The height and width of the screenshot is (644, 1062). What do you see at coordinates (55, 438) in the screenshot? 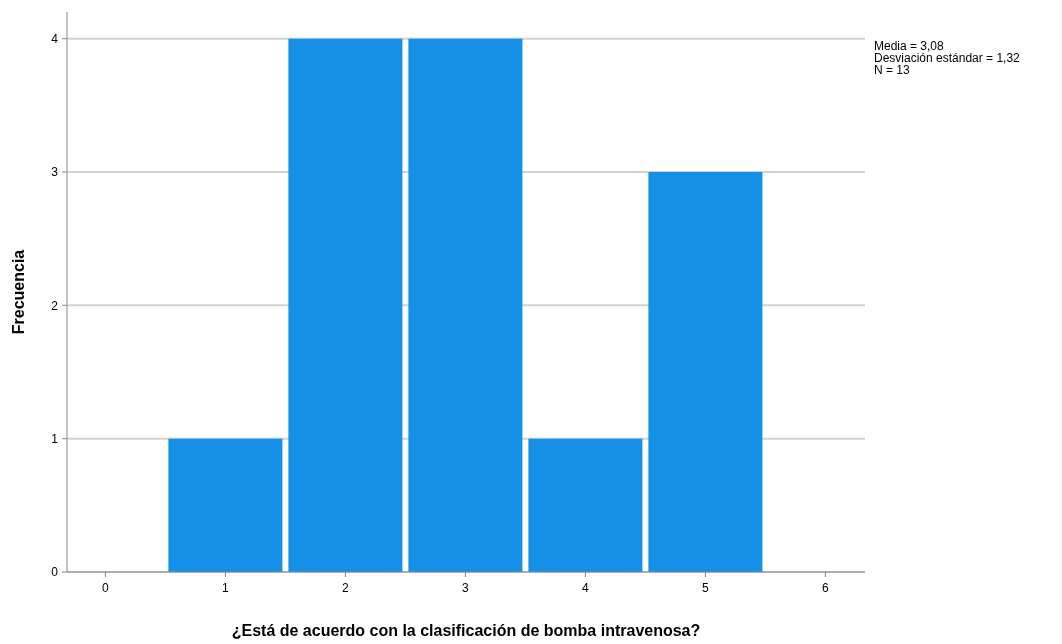
I see `y-tick-label: 1` at bounding box center [55, 438].